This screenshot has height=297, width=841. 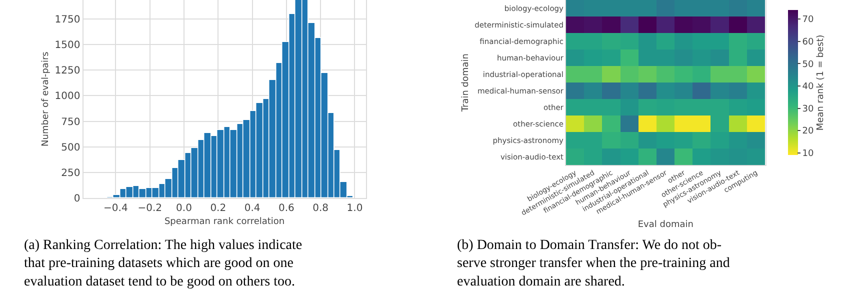 I want to click on y-tick-label: 500, so click(x=70, y=148).